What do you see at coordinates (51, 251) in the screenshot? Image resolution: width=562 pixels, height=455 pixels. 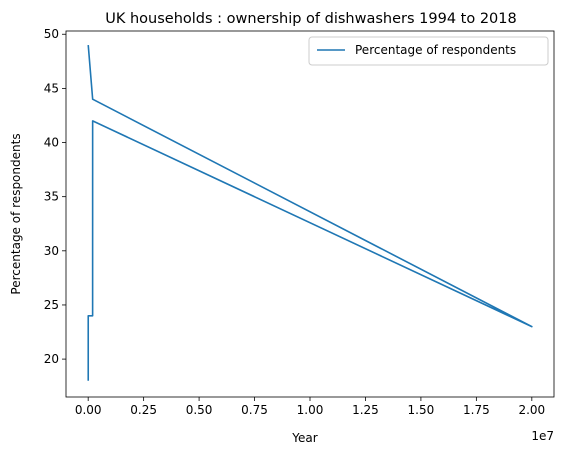 I see `y-tick-label: 30` at bounding box center [51, 251].